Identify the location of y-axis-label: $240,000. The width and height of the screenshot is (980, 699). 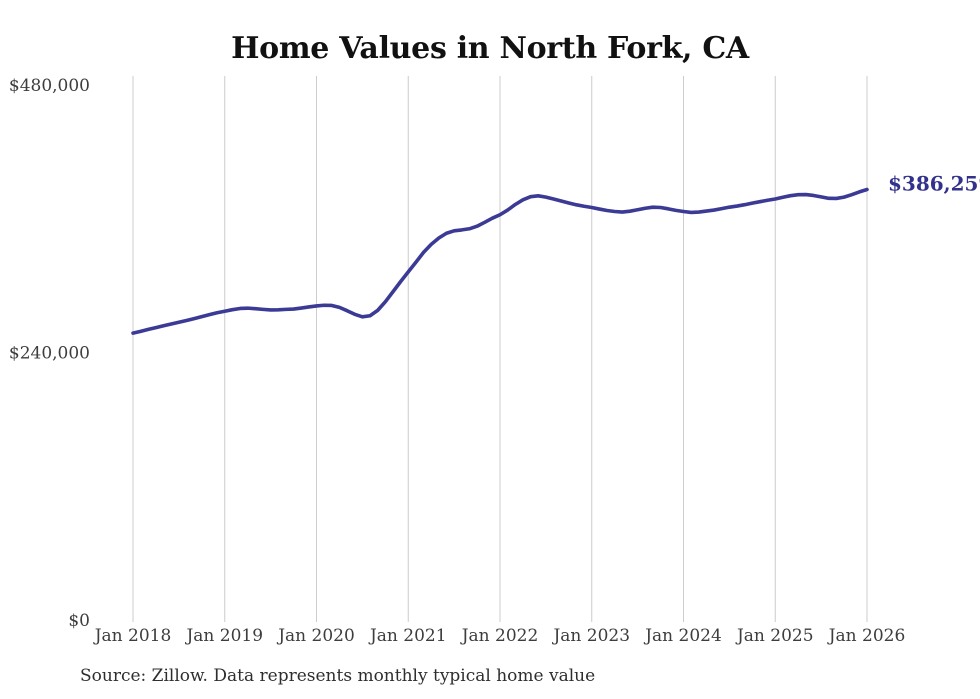
(49, 354).